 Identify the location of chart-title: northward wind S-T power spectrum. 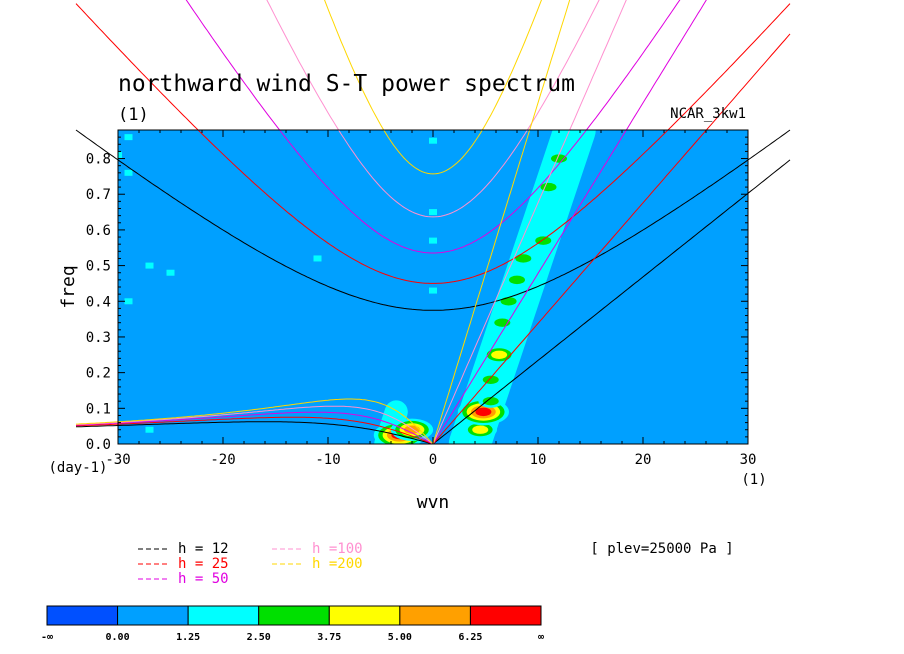
(346, 84).